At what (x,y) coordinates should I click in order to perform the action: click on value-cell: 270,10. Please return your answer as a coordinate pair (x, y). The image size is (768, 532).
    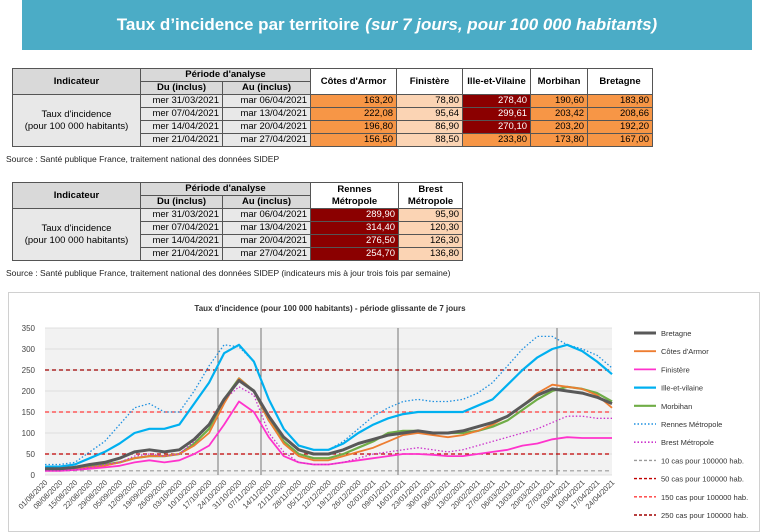
    Looking at the image, I should click on (497, 127).